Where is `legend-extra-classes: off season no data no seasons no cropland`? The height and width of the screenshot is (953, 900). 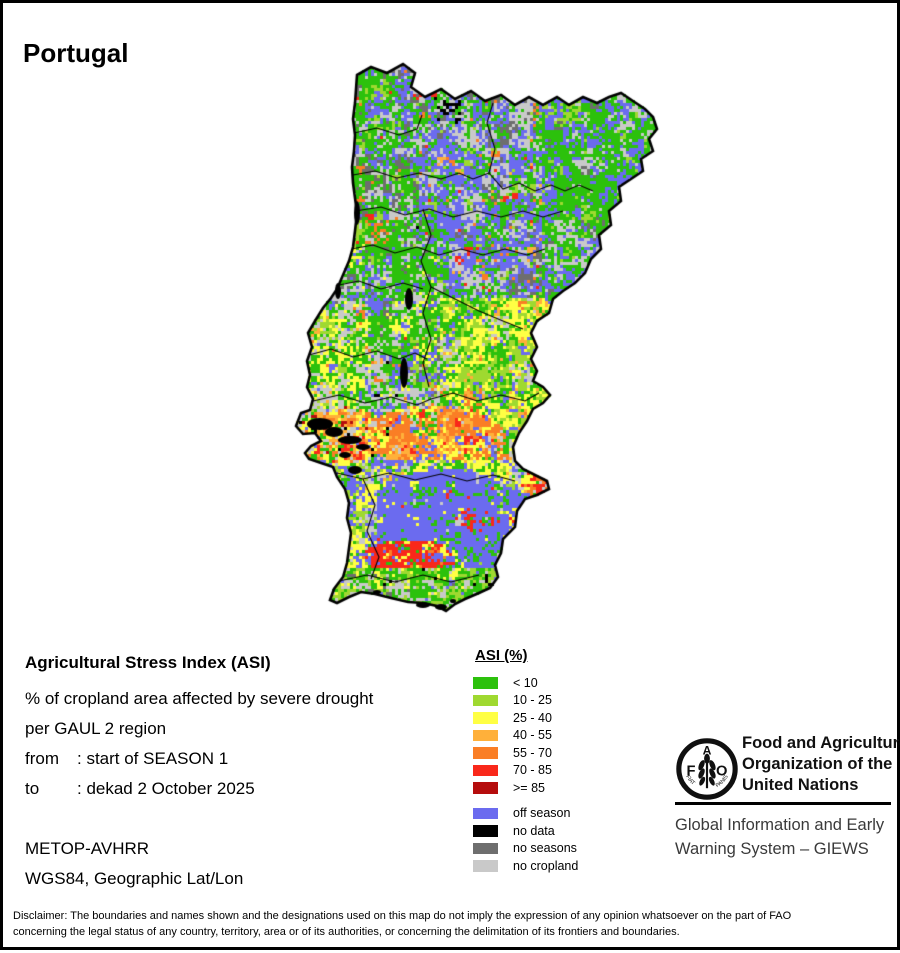 legend-extra-classes: off season no data no seasons no cropland is located at coordinates (568, 840).